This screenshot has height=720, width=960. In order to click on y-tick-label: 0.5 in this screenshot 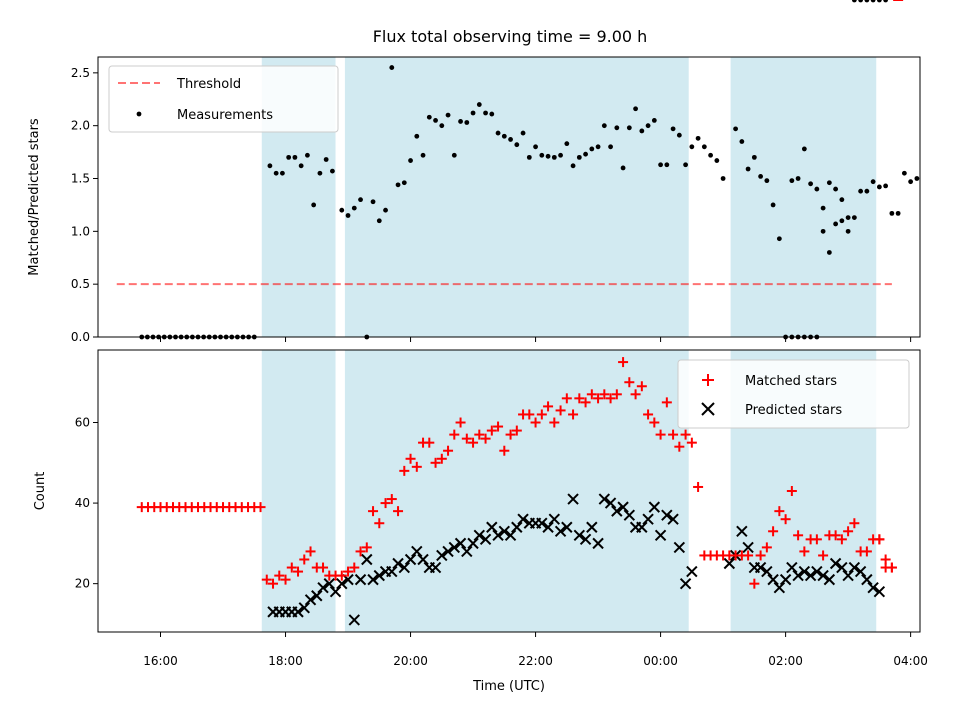, I will do `click(80, 284)`.